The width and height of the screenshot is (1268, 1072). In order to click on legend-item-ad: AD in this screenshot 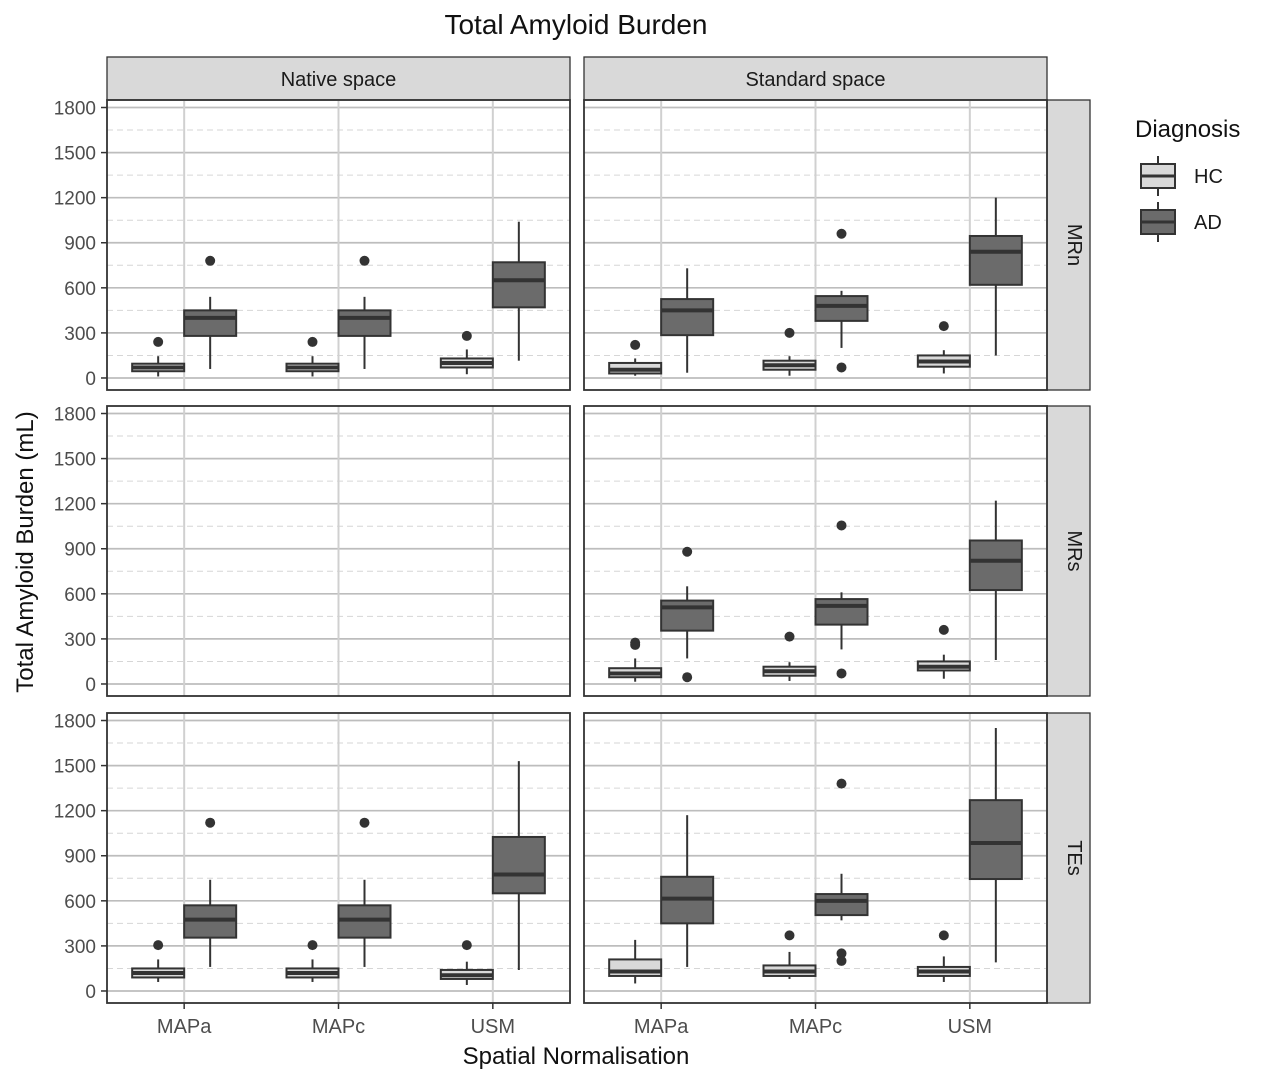, I will do `click(1181, 222)`.